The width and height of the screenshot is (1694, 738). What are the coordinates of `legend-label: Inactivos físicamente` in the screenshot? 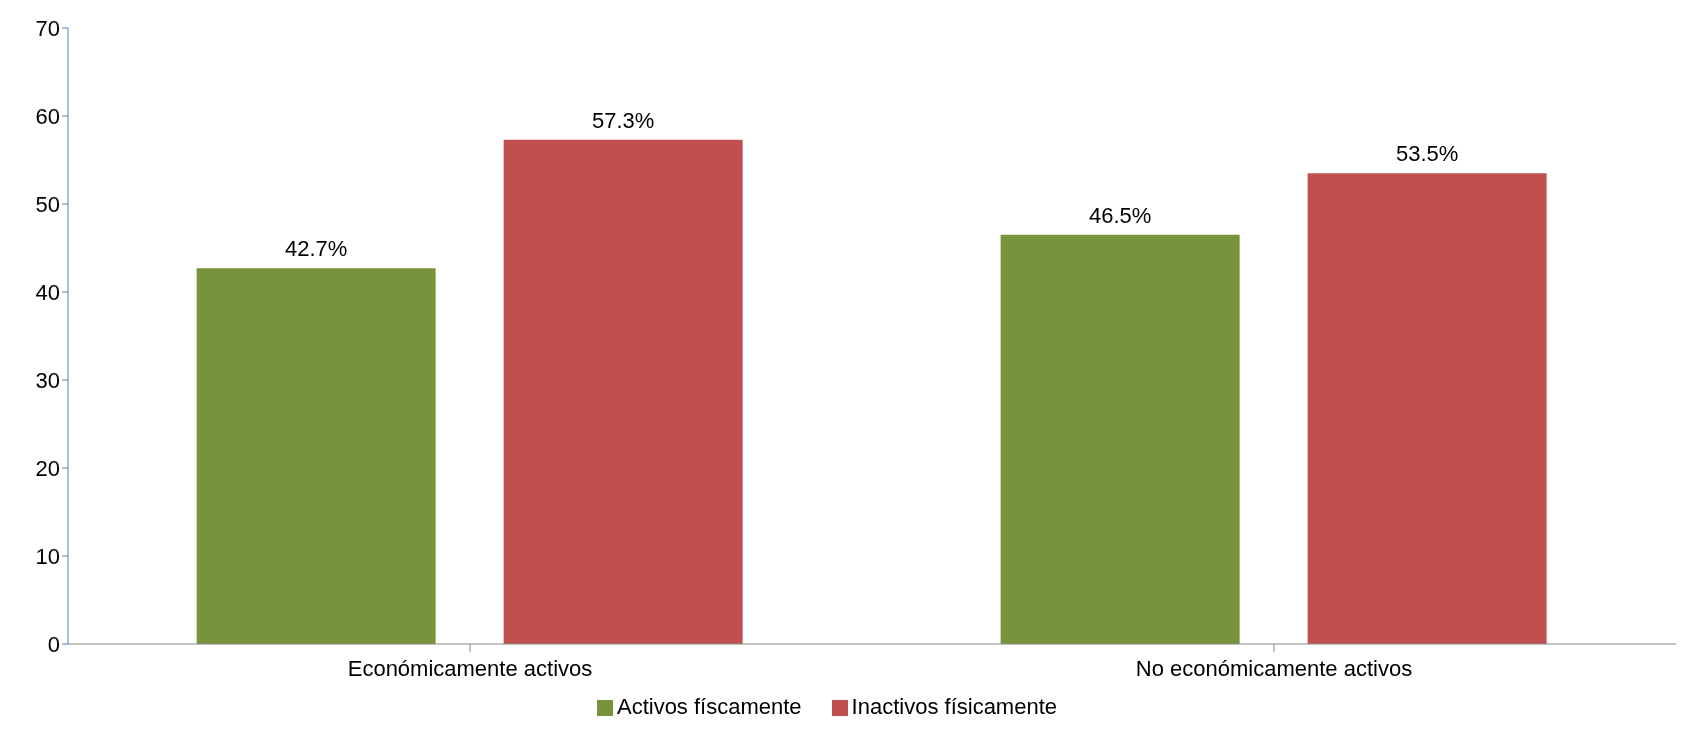 It's located at (954, 706).